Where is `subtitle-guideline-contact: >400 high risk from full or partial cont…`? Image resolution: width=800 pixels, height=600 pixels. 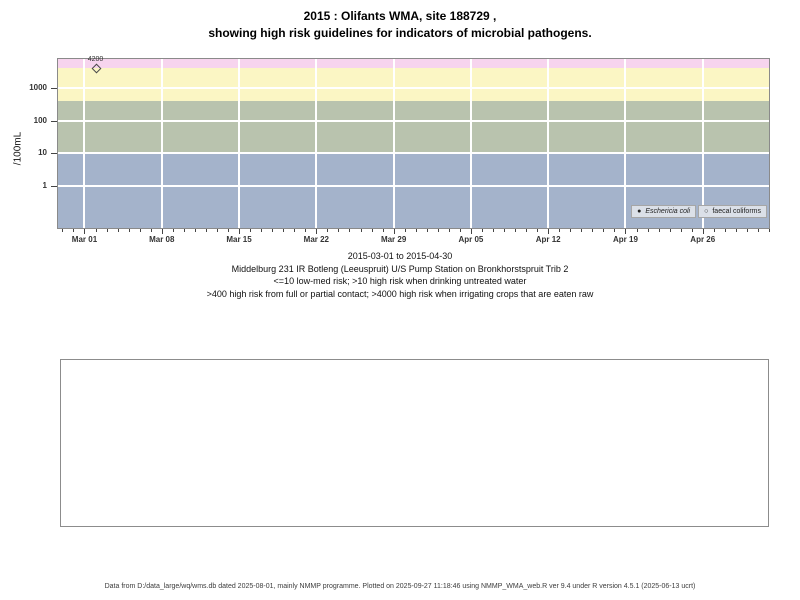 subtitle-guideline-contact: >400 high risk from full or partial cont… is located at coordinates (400, 293).